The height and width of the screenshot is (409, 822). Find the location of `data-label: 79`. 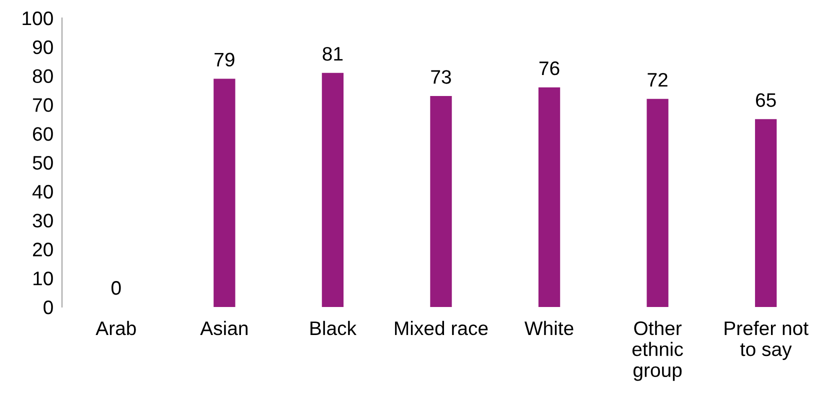

data-label: 79 is located at coordinates (224, 59).